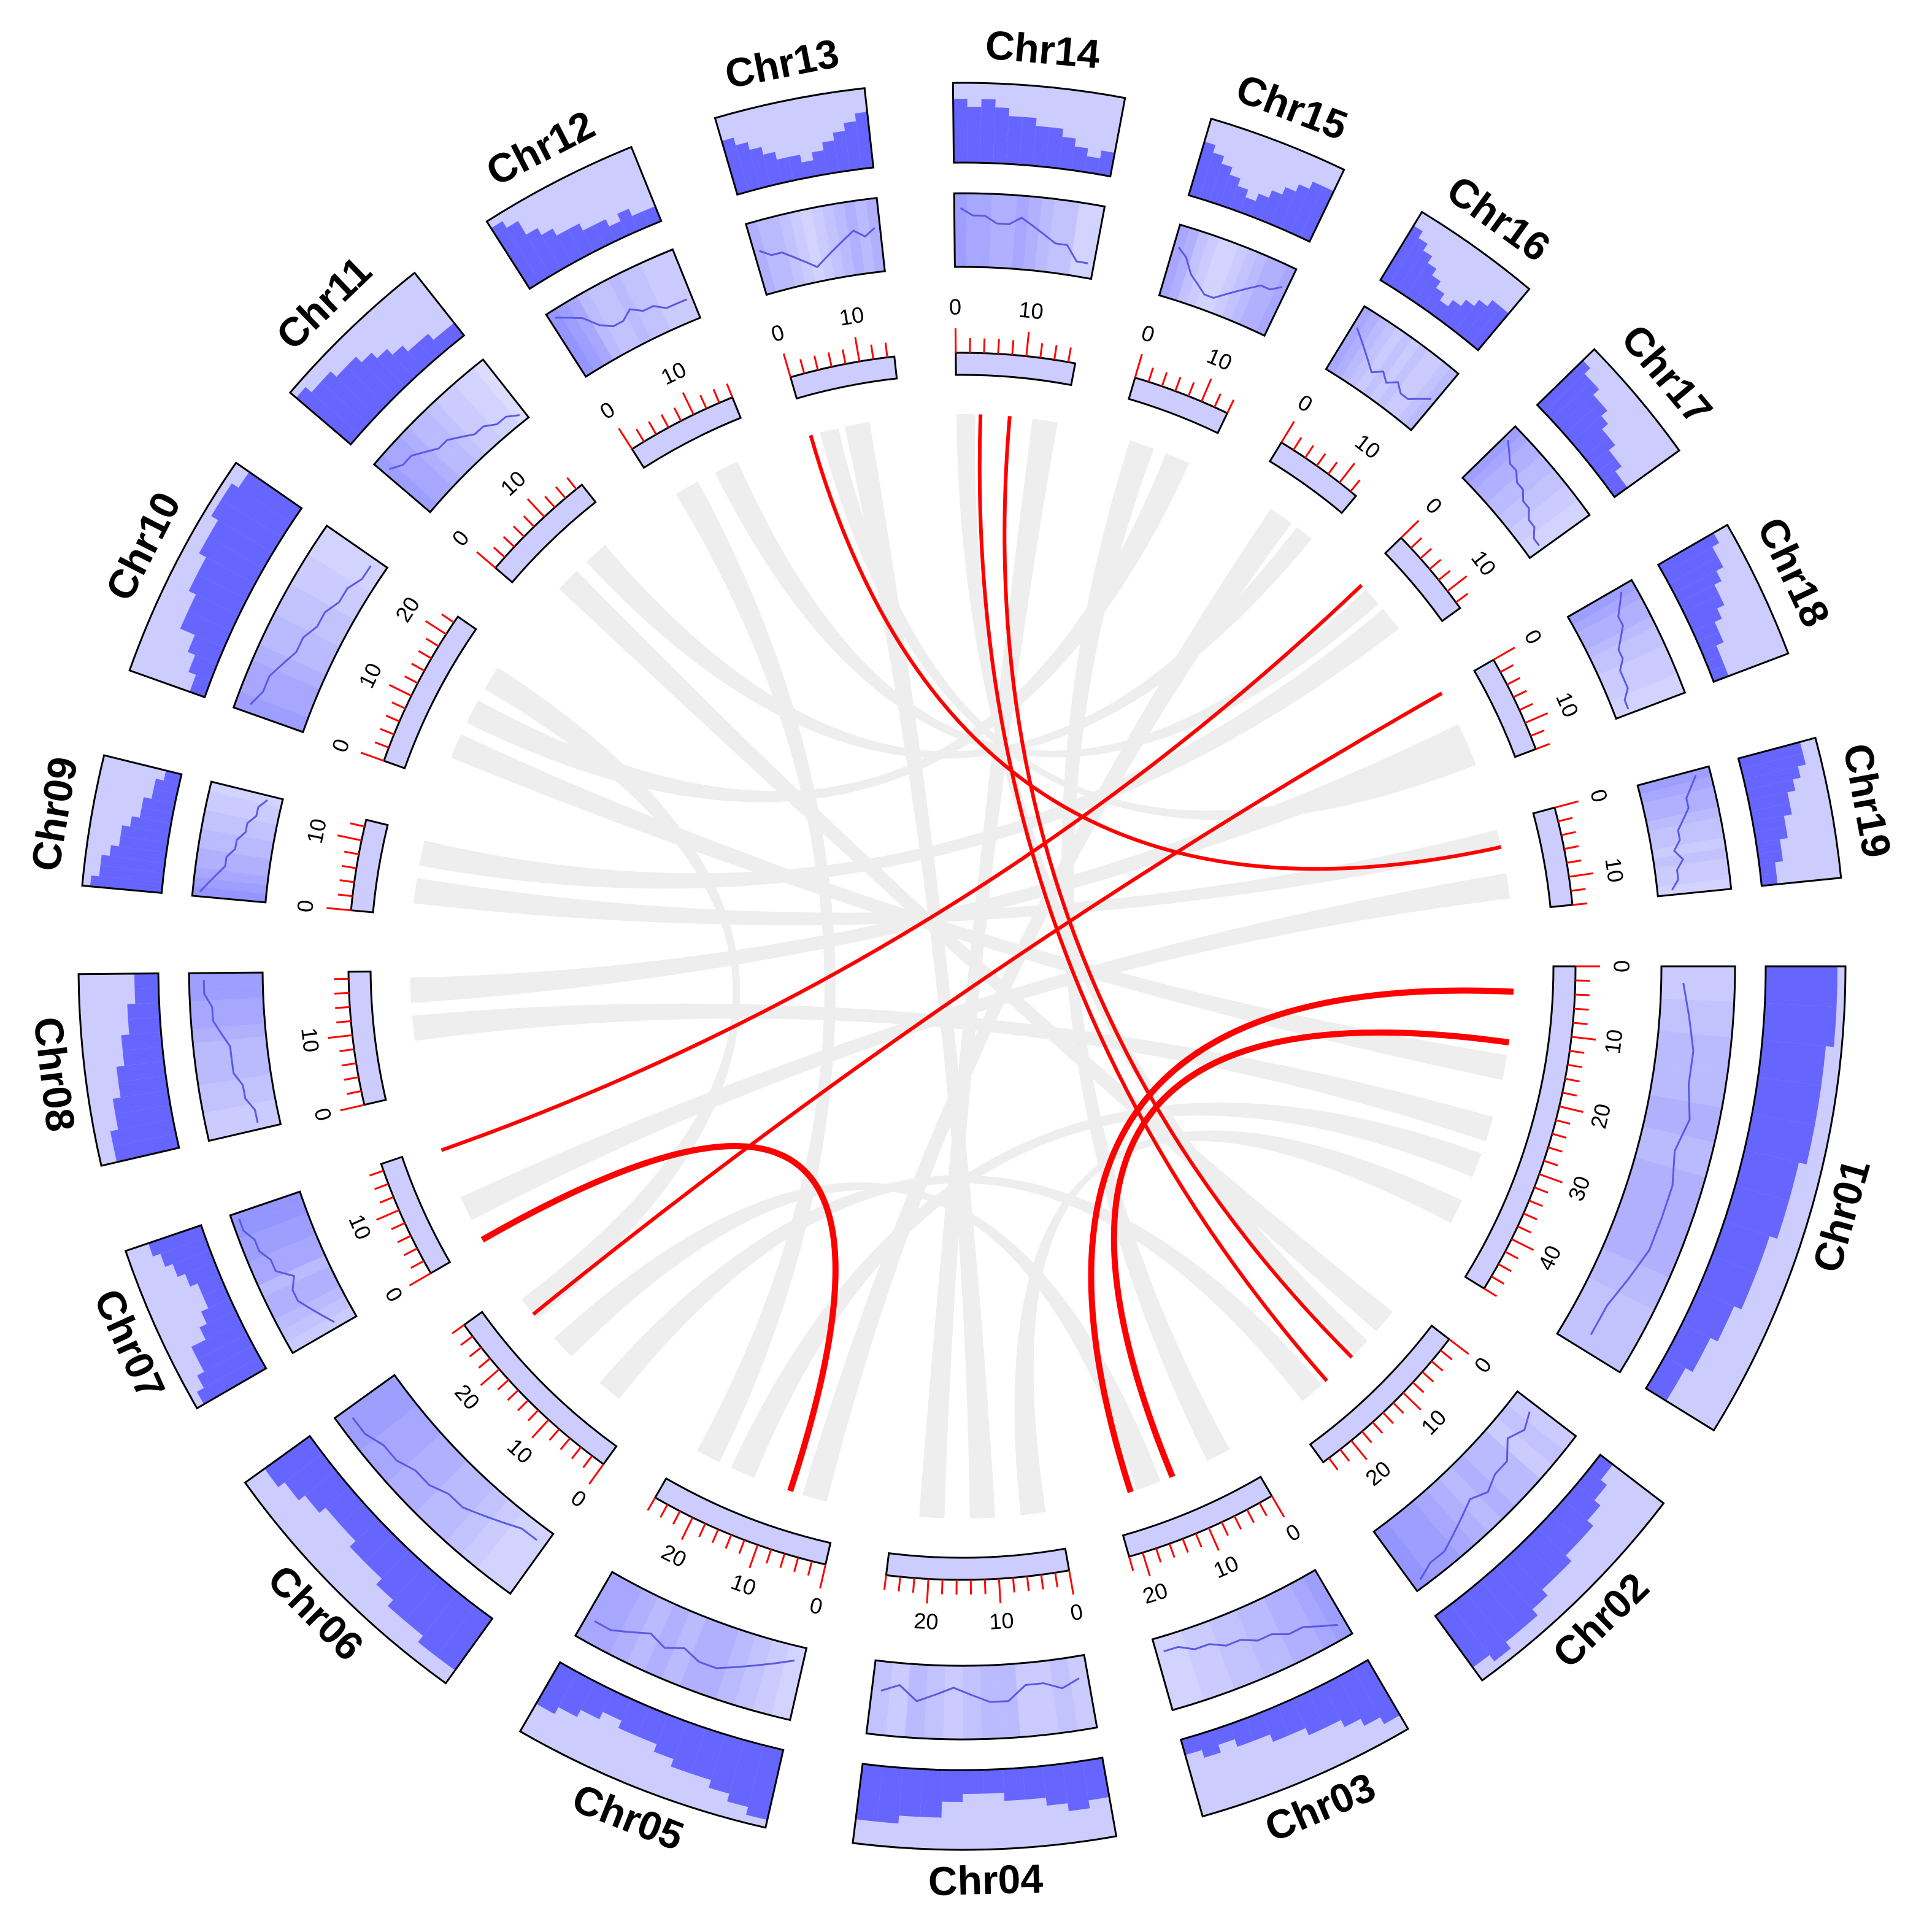 The width and height of the screenshot is (1924, 1932). What do you see at coordinates (851, 316) in the screenshot?
I see `tick-label: 10` at bounding box center [851, 316].